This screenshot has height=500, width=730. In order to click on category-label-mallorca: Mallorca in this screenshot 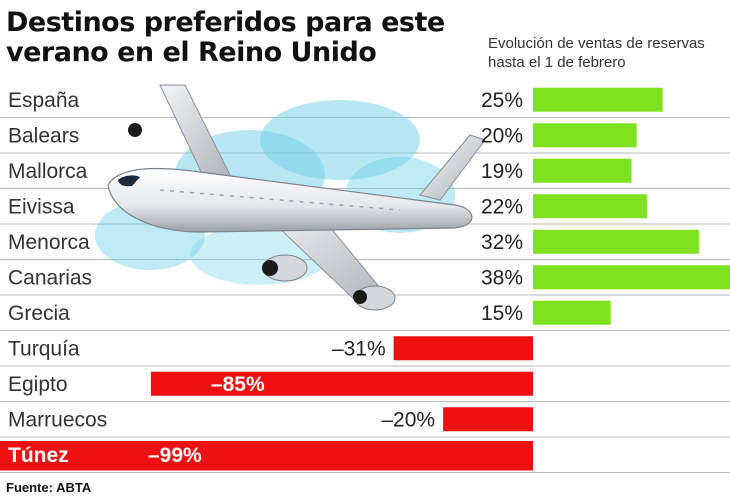, I will do `click(48, 171)`.